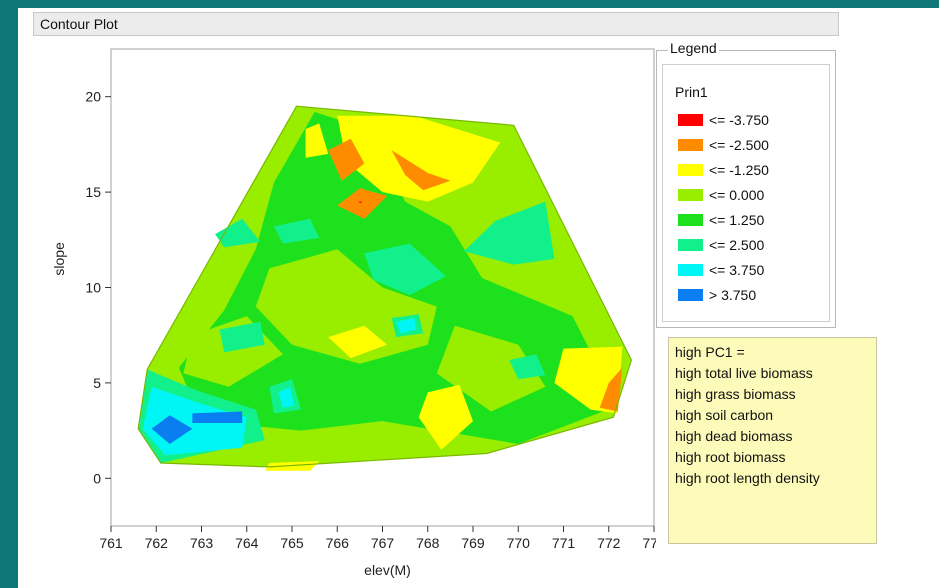 This screenshot has height=588, width=939. I want to click on x-tick-label: 763, so click(202, 543).